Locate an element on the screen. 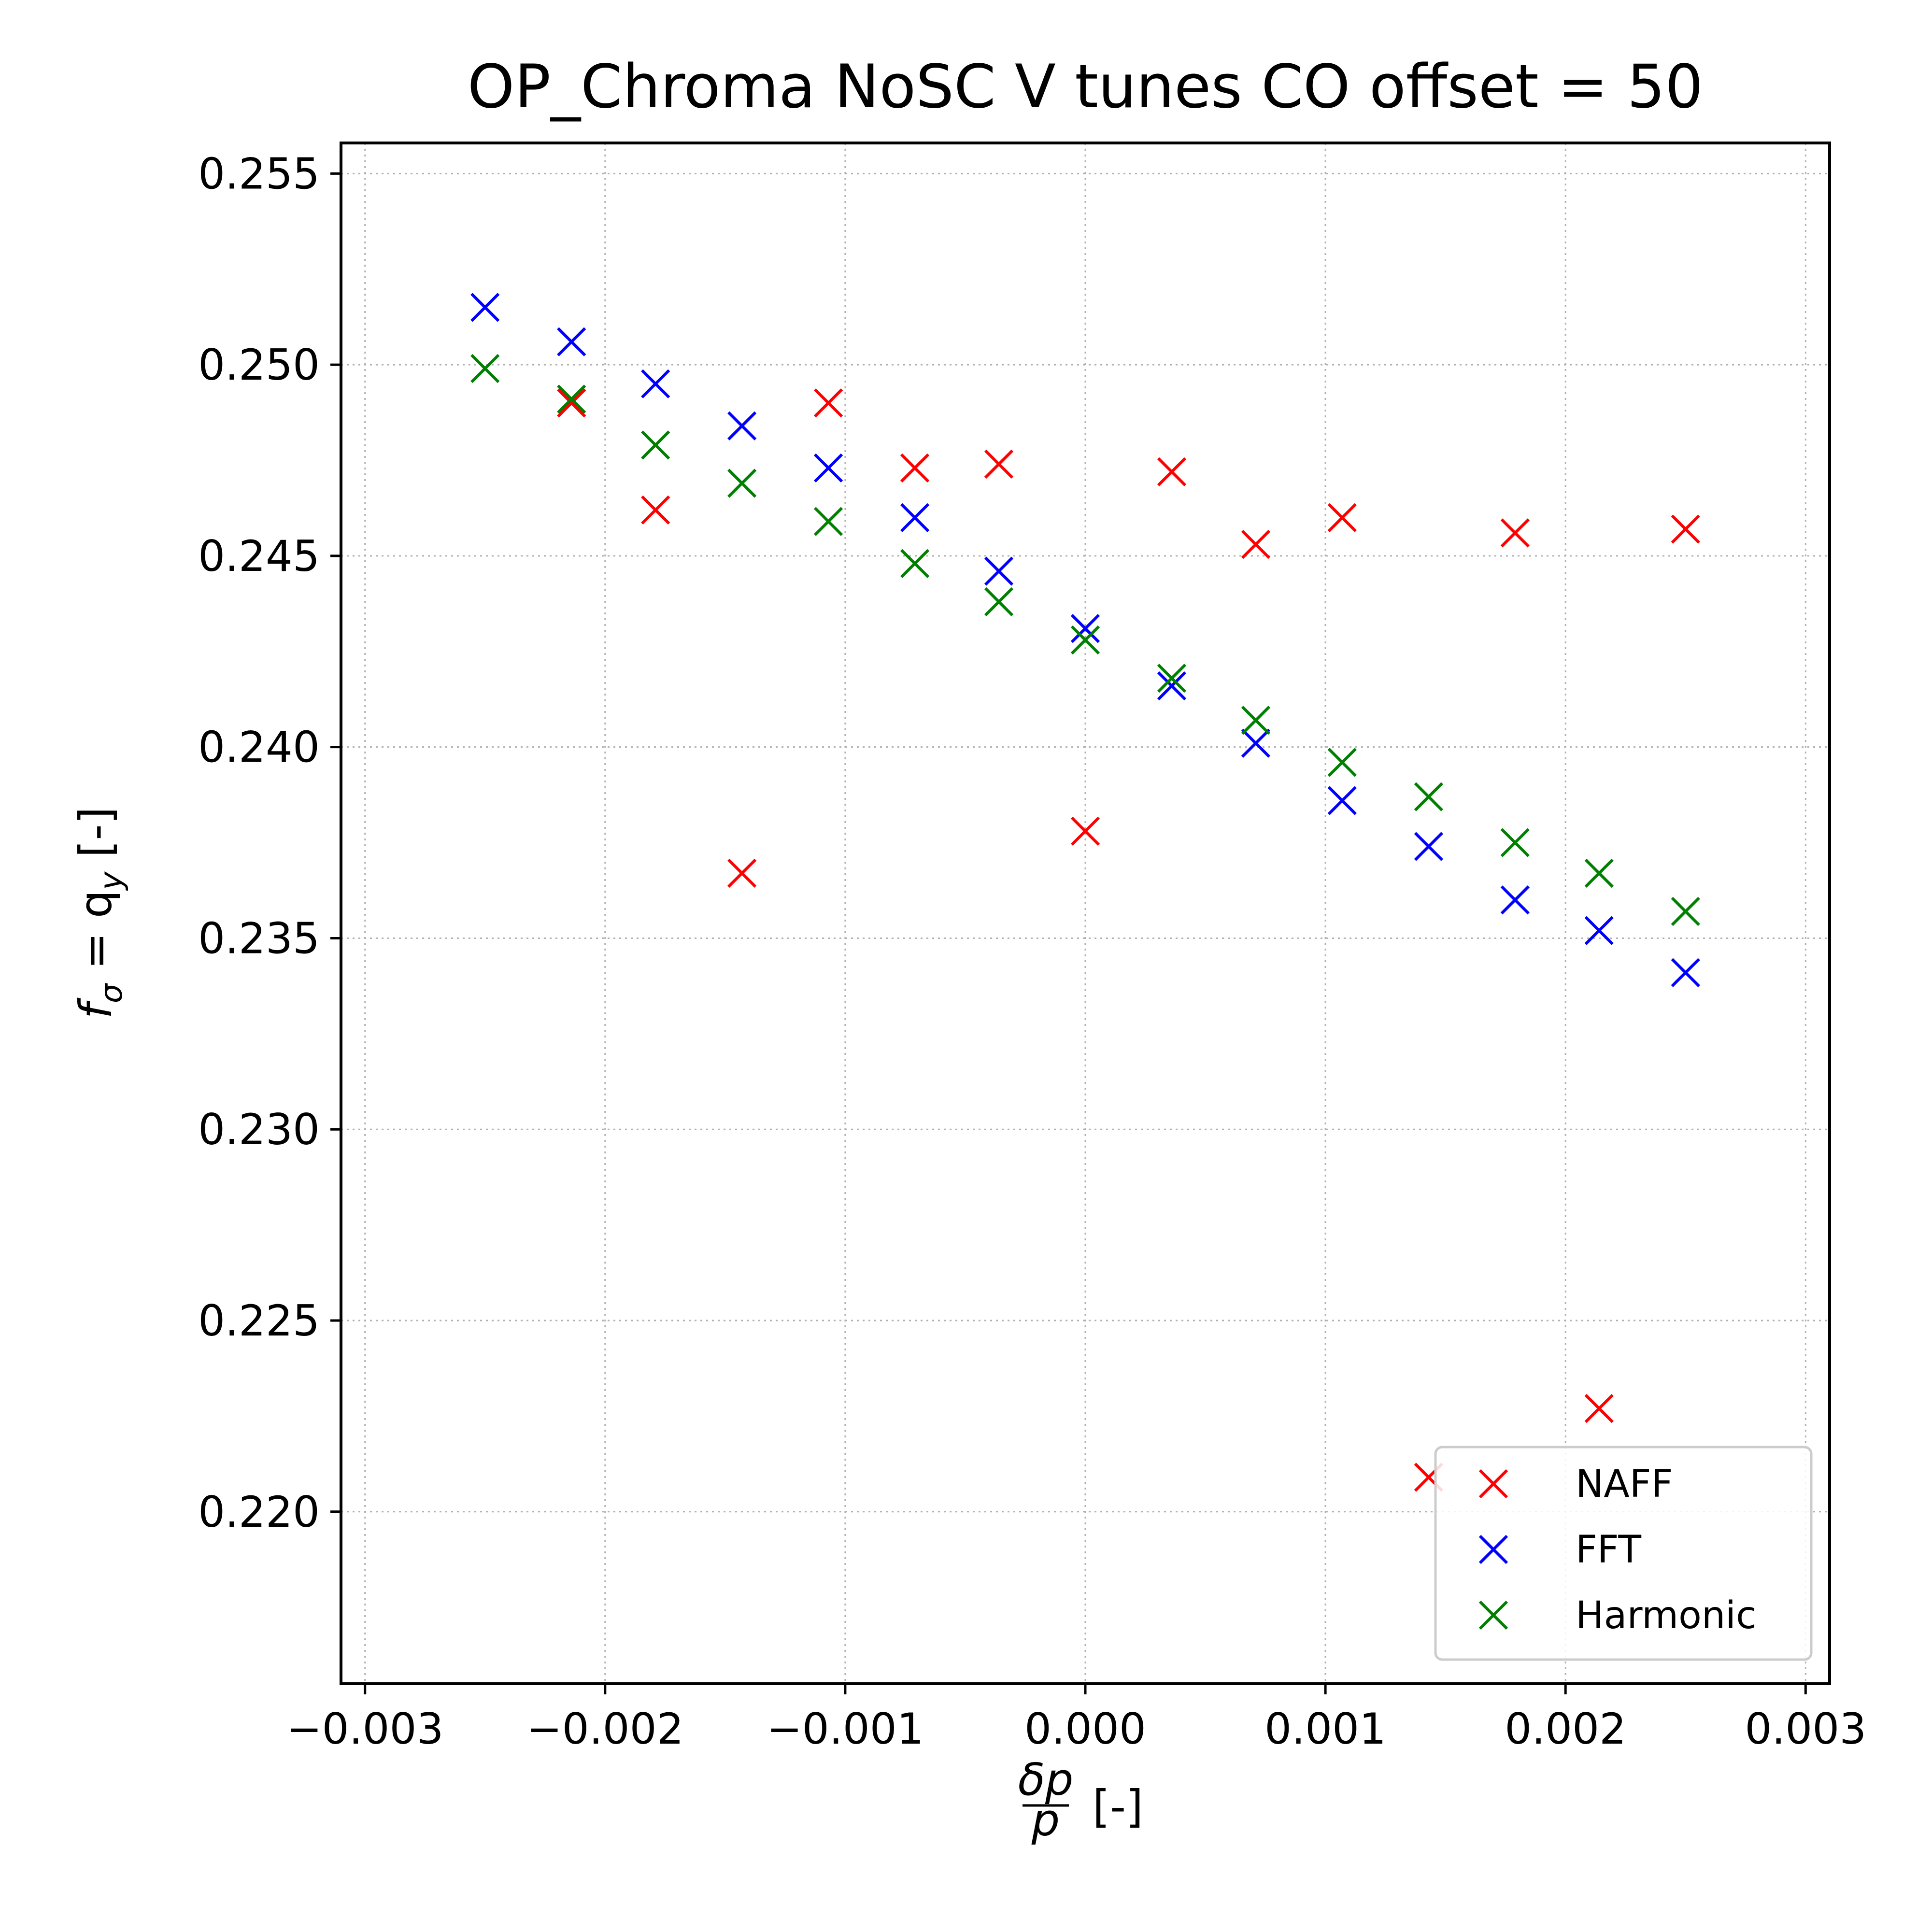 The image size is (1932, 1932). x-tick-label: 0.002 is located at coordinates (1565, 1729).